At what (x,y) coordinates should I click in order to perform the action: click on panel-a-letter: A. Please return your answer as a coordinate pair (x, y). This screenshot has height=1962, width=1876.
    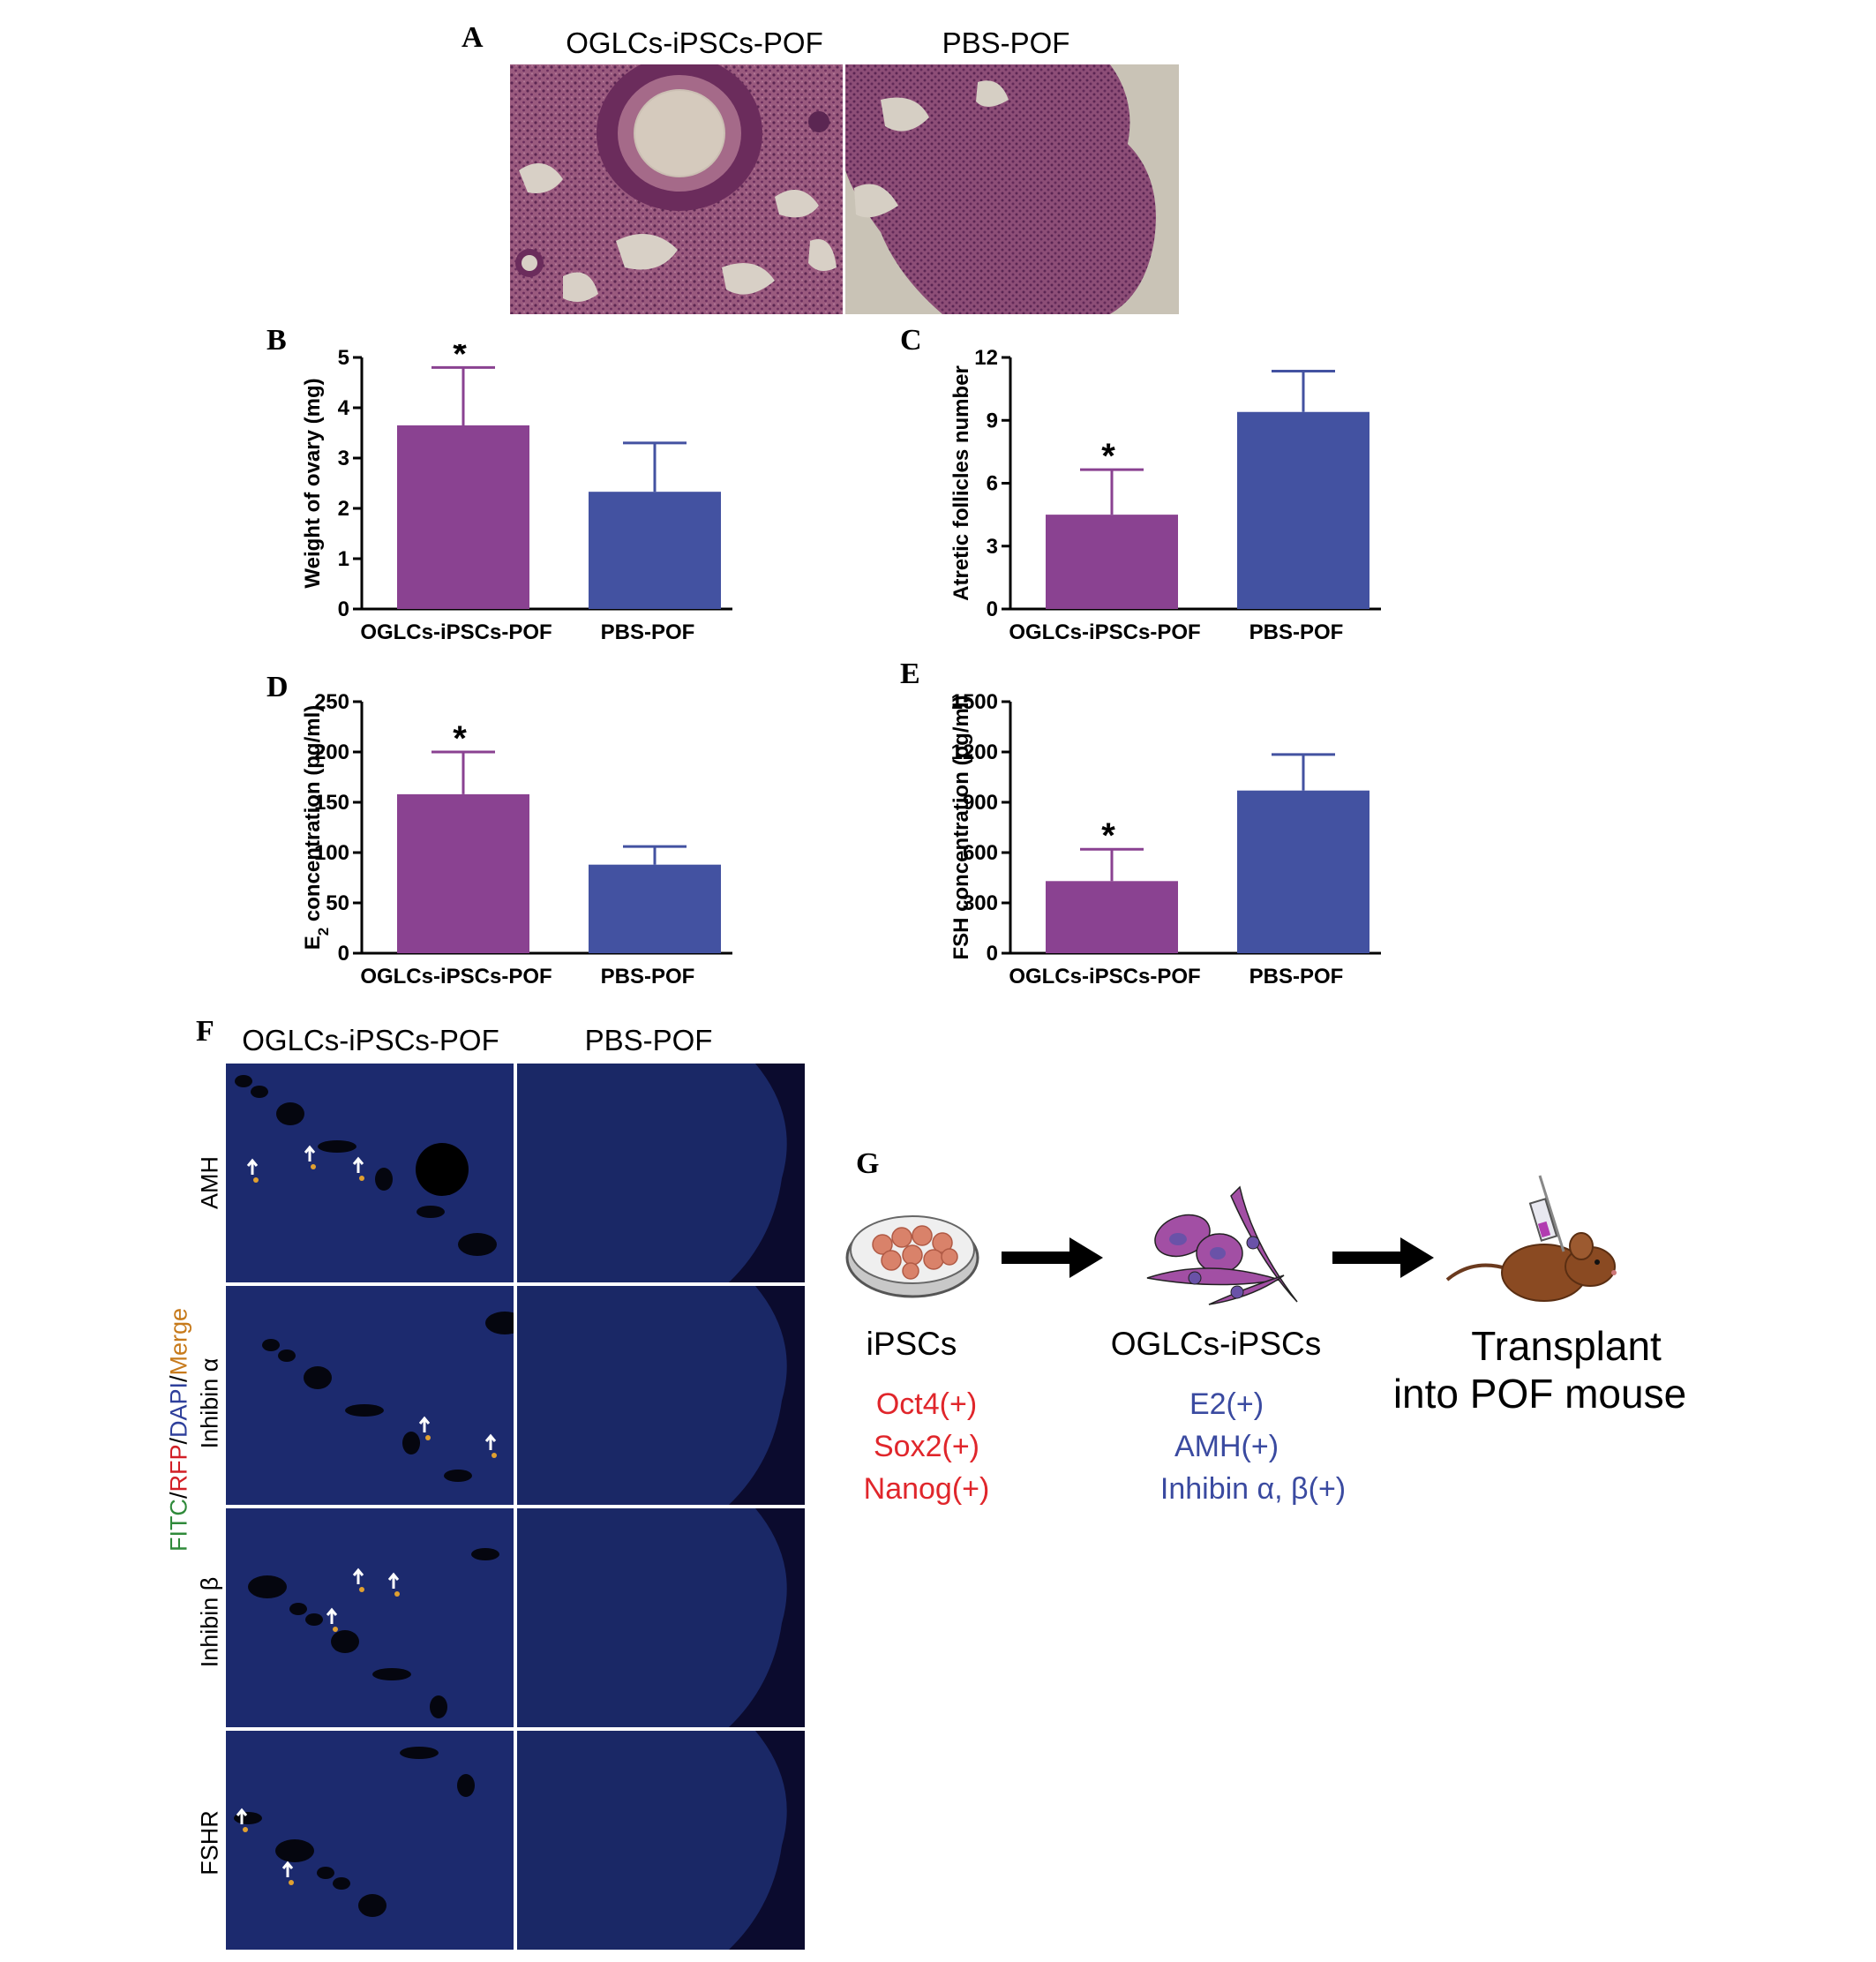
    Looking at the image, I should click on (473, 37).